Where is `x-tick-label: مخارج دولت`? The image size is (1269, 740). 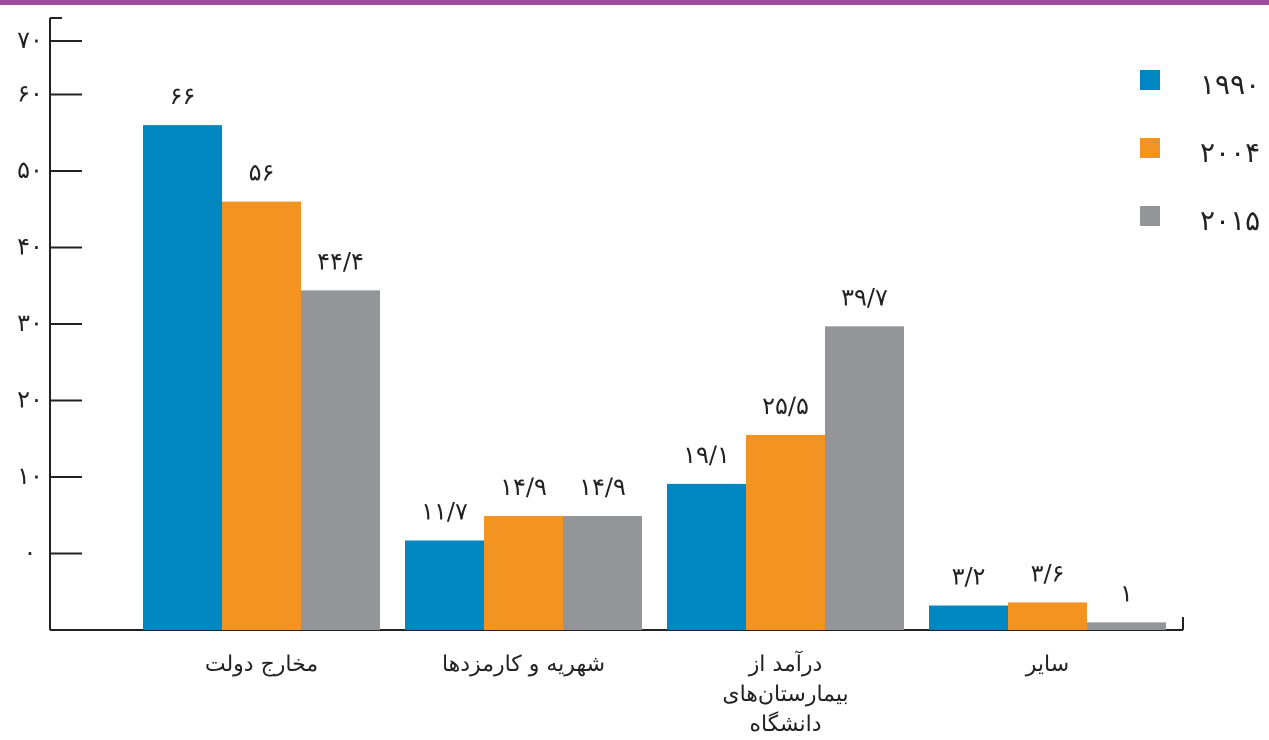
x-tick-label: مخارج دولت is located at coordinates (261, 664).